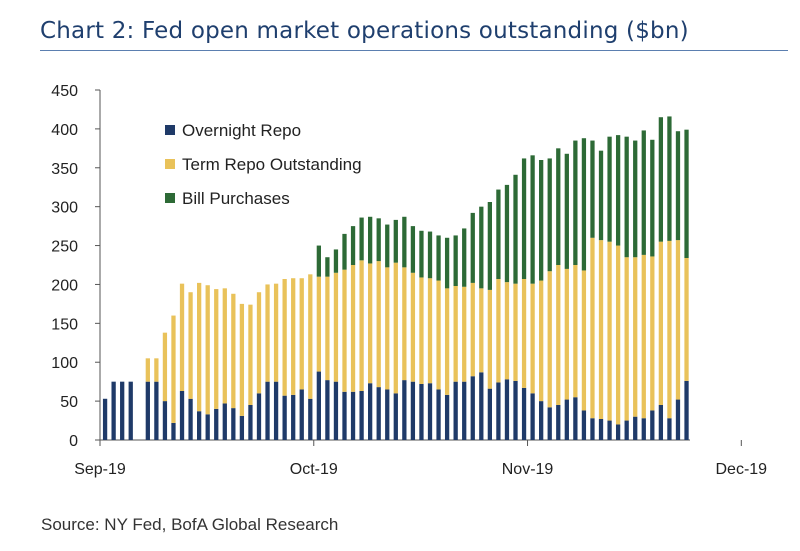  I want to click on y-tick-label: 0, so click(73, 441).